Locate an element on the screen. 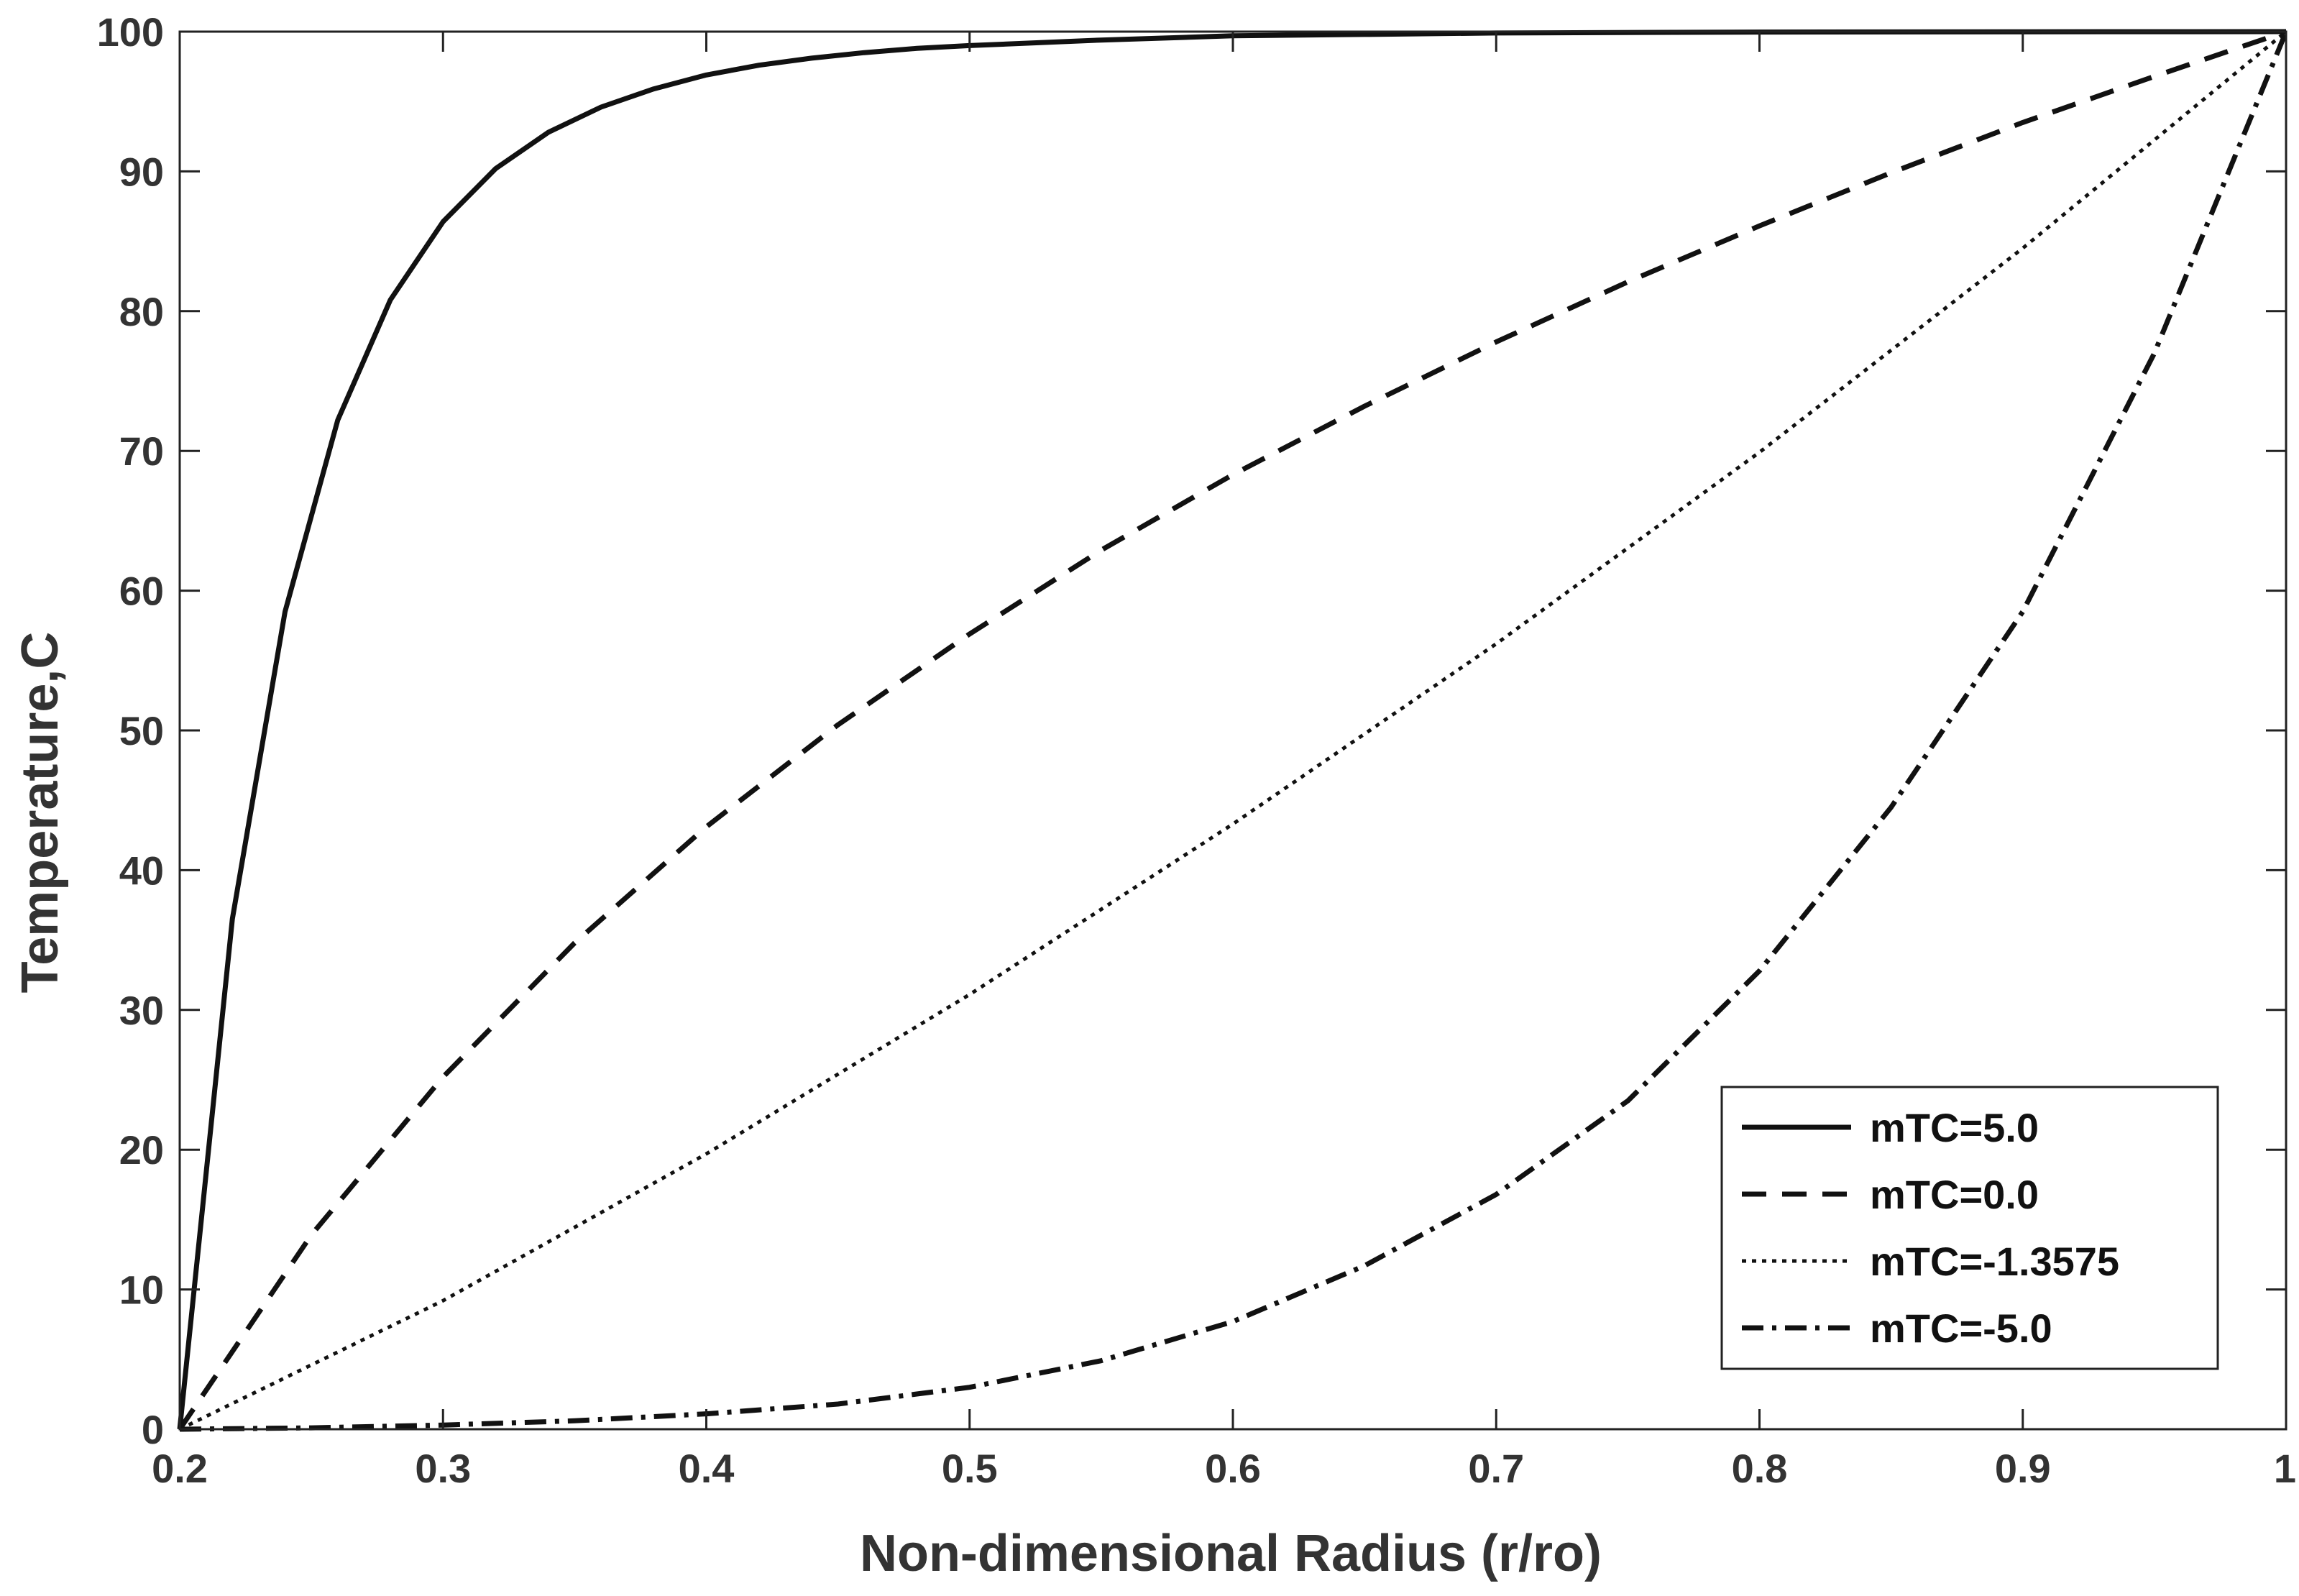 Image resolution: width=2299 pixels, height=1596 pixels. legend: mTC=5.0 mTC=0.0 mTC=-1.3575 mTC=-5.0 is located at coordinates (1970, 1228).